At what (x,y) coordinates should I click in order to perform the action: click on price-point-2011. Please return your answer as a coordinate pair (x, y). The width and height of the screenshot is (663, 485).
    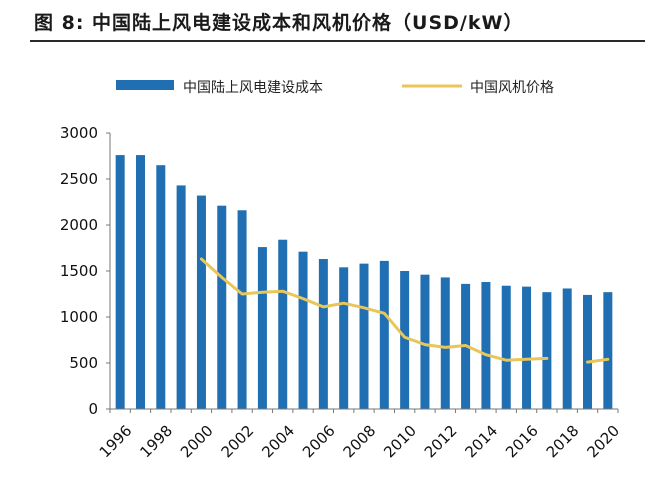
    Looking at the image, I should click on (425, 344).